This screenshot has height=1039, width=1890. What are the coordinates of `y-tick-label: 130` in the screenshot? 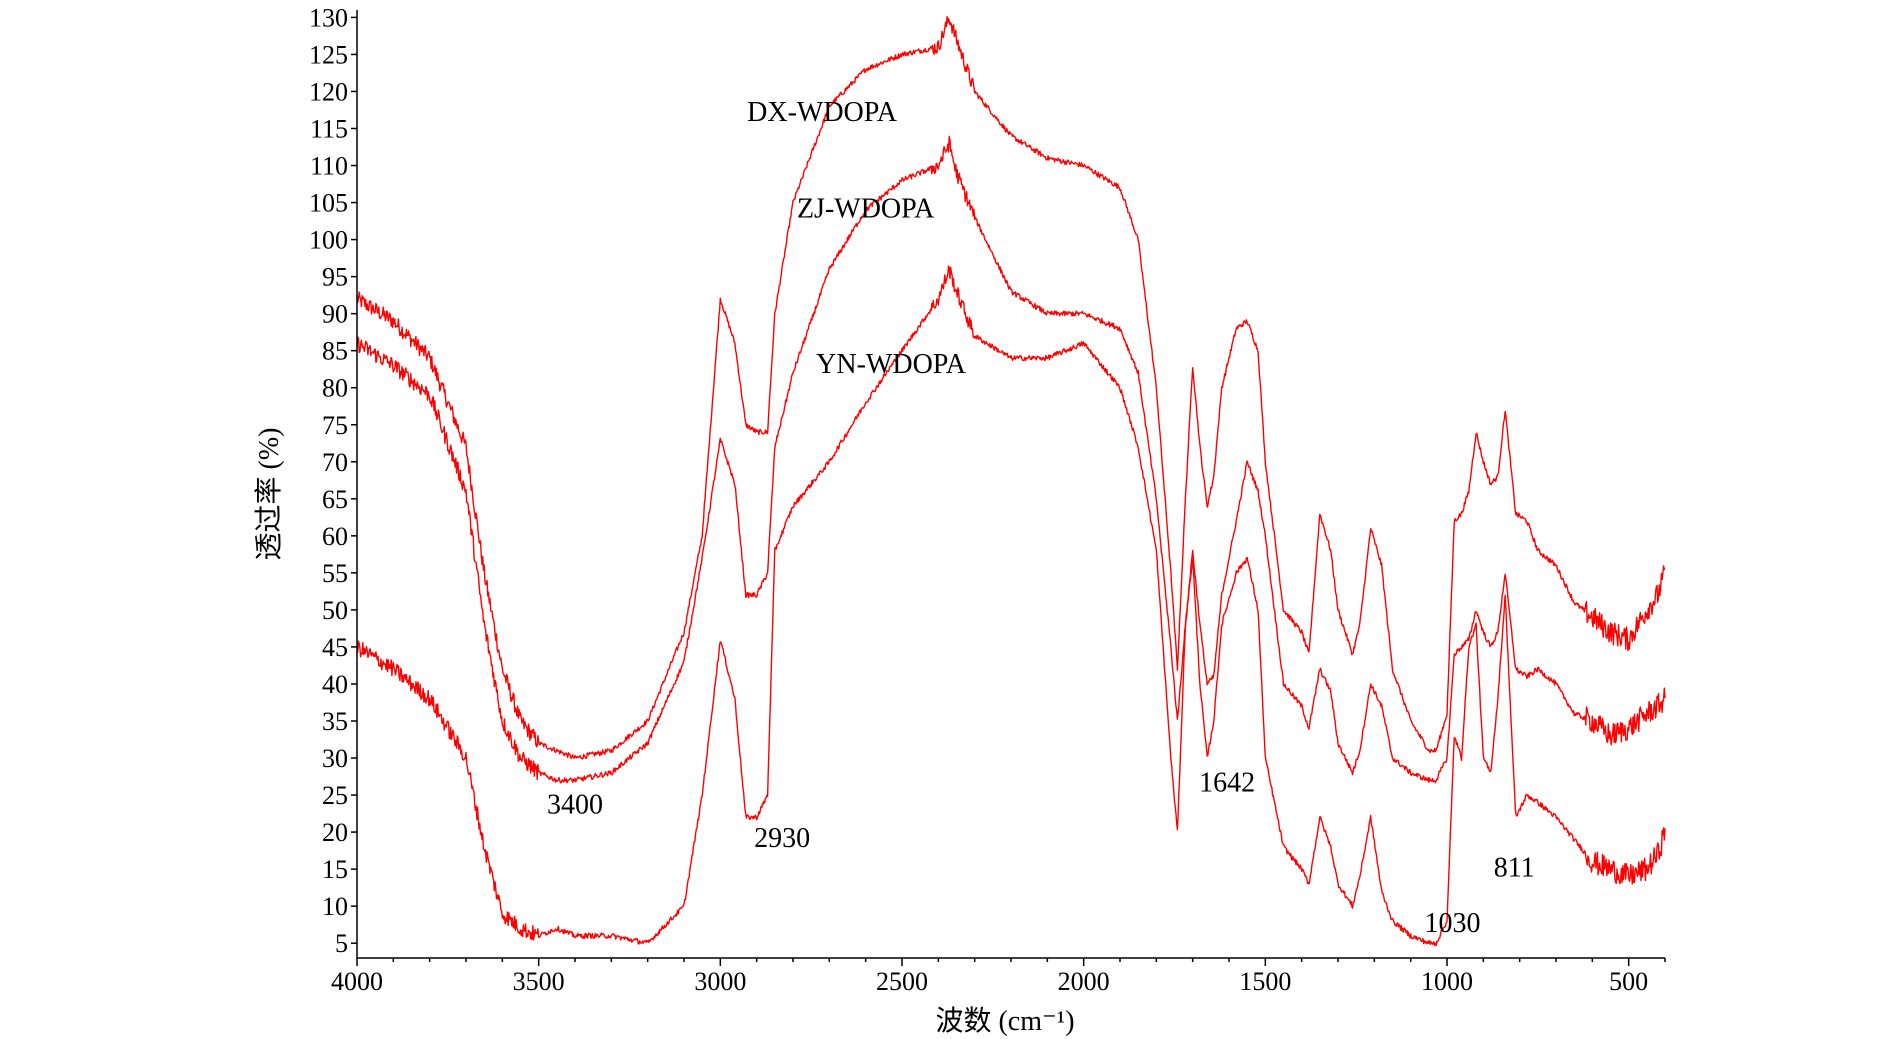 It's located at (328, 17).